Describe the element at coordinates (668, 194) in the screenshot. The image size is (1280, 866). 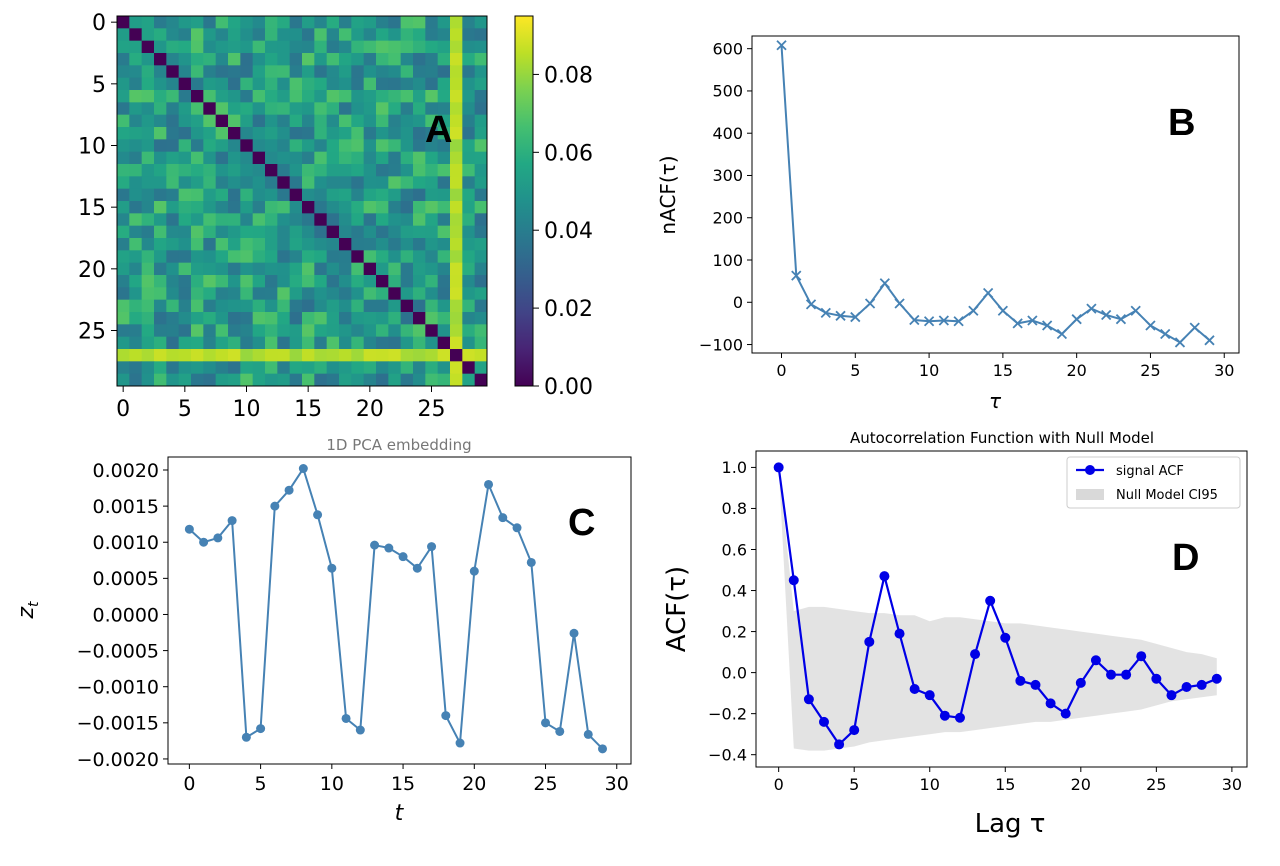
I see `b-ylabel: nACF(τ)` at that location.